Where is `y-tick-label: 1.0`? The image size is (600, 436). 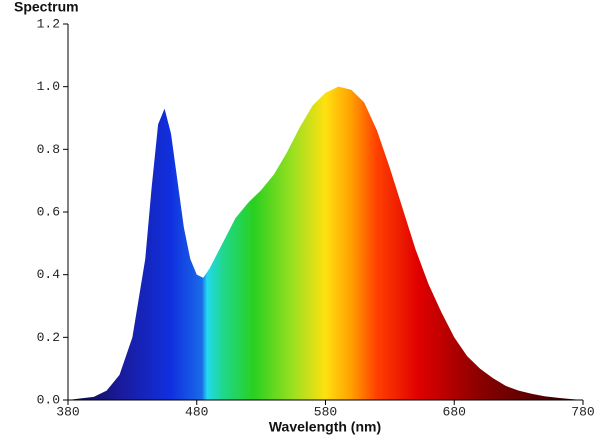
y-tick-label: 1.0 is located at coordinates (48, 86).